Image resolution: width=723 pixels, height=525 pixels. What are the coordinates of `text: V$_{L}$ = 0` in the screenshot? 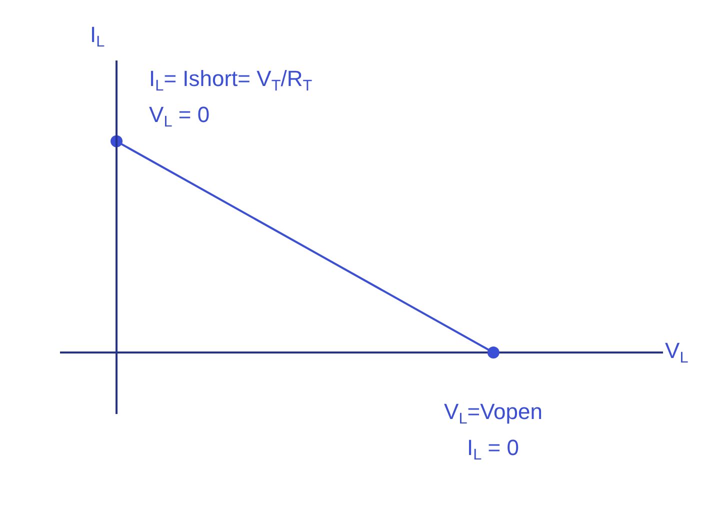 It's located at (179, 116).